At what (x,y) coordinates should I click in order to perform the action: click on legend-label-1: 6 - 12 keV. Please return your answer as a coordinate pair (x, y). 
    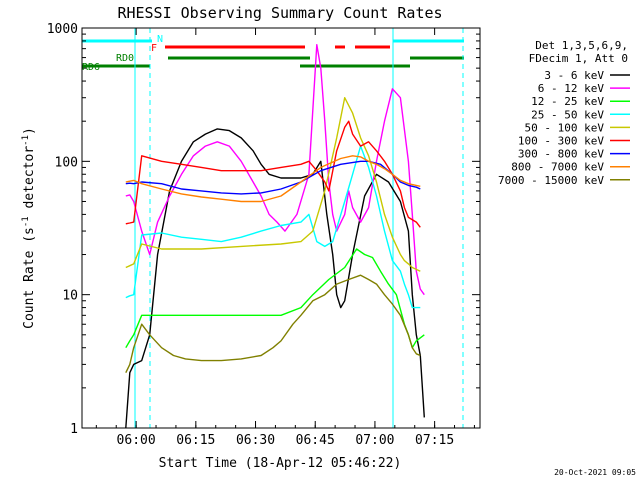
    Looking at the image, I should click on (571, 88).